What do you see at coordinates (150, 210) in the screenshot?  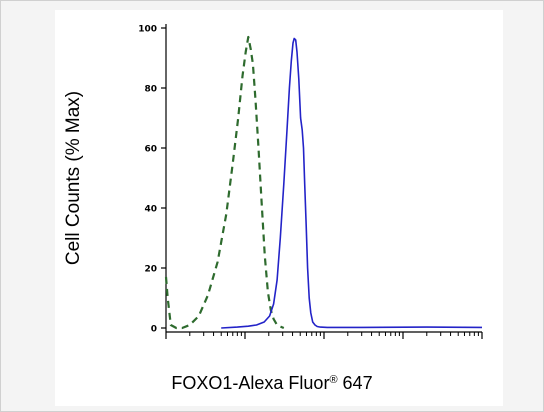 I see `y-tick-label: 40` at bounding box center [150, 210].